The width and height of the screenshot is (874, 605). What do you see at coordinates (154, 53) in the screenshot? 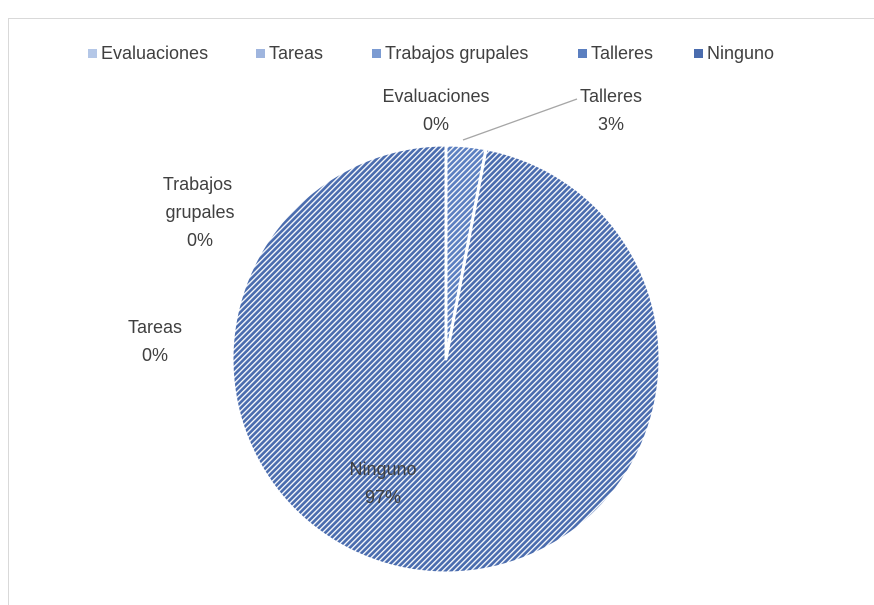
I see `legend-label: Evaluaciones` at bounding box center [154, 53].